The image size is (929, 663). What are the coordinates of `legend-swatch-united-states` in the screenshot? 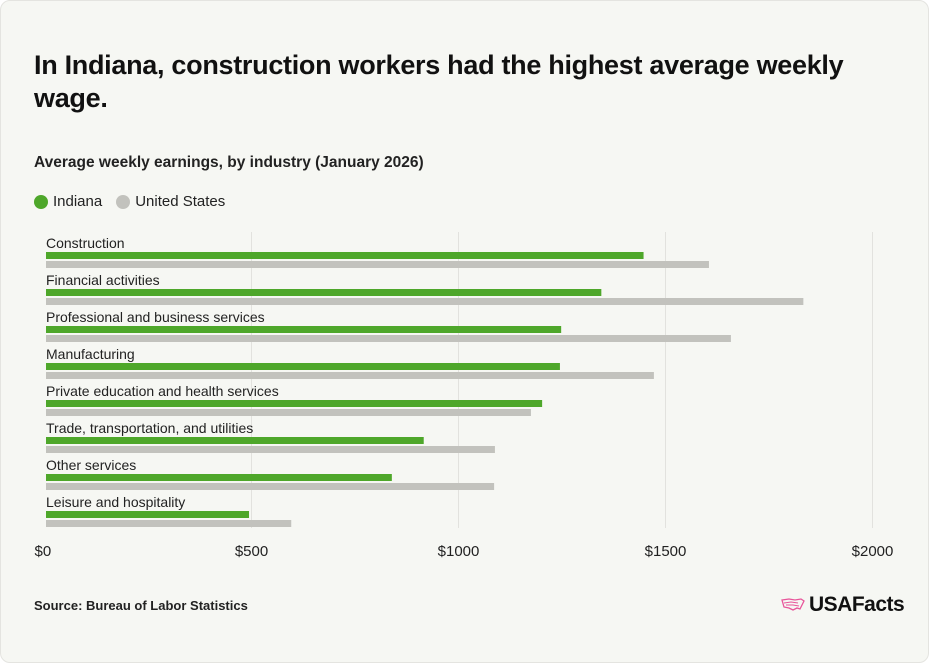 It's located at (123, 201).